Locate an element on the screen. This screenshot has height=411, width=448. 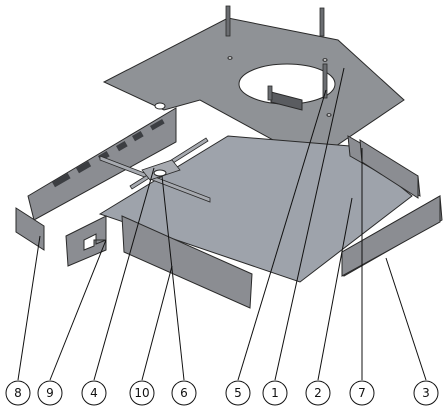
balloon-2-label: 2 is located at coordinates (318, 393).